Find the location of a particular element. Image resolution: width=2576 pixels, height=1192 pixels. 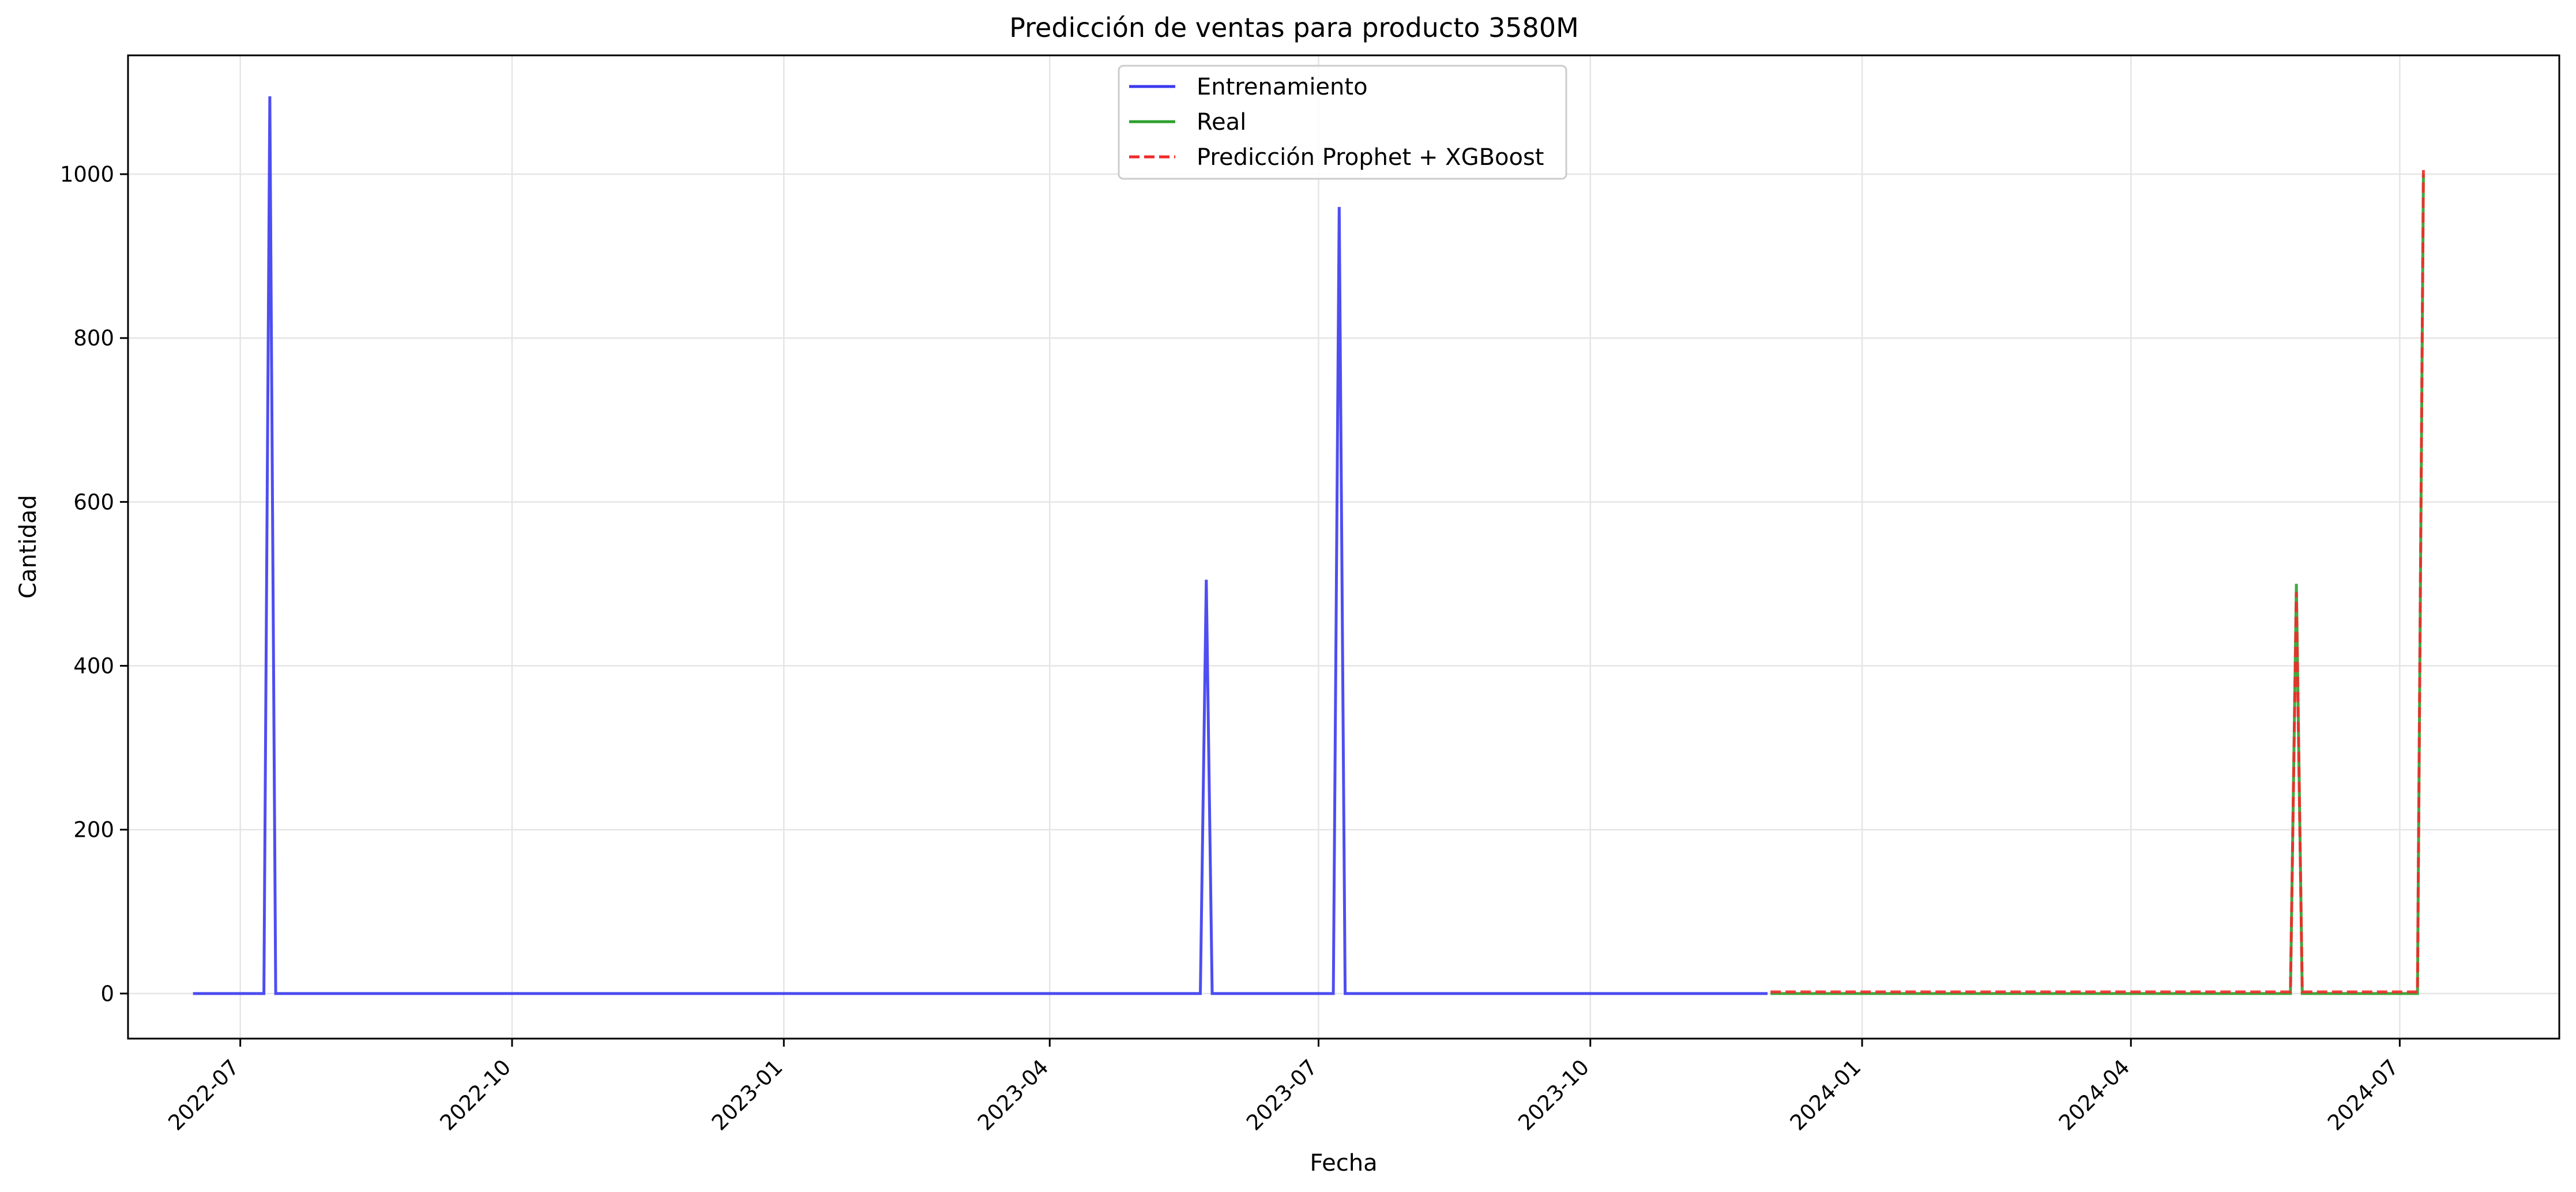

y-tick-label: 200 is located at coordinates (93, 830).